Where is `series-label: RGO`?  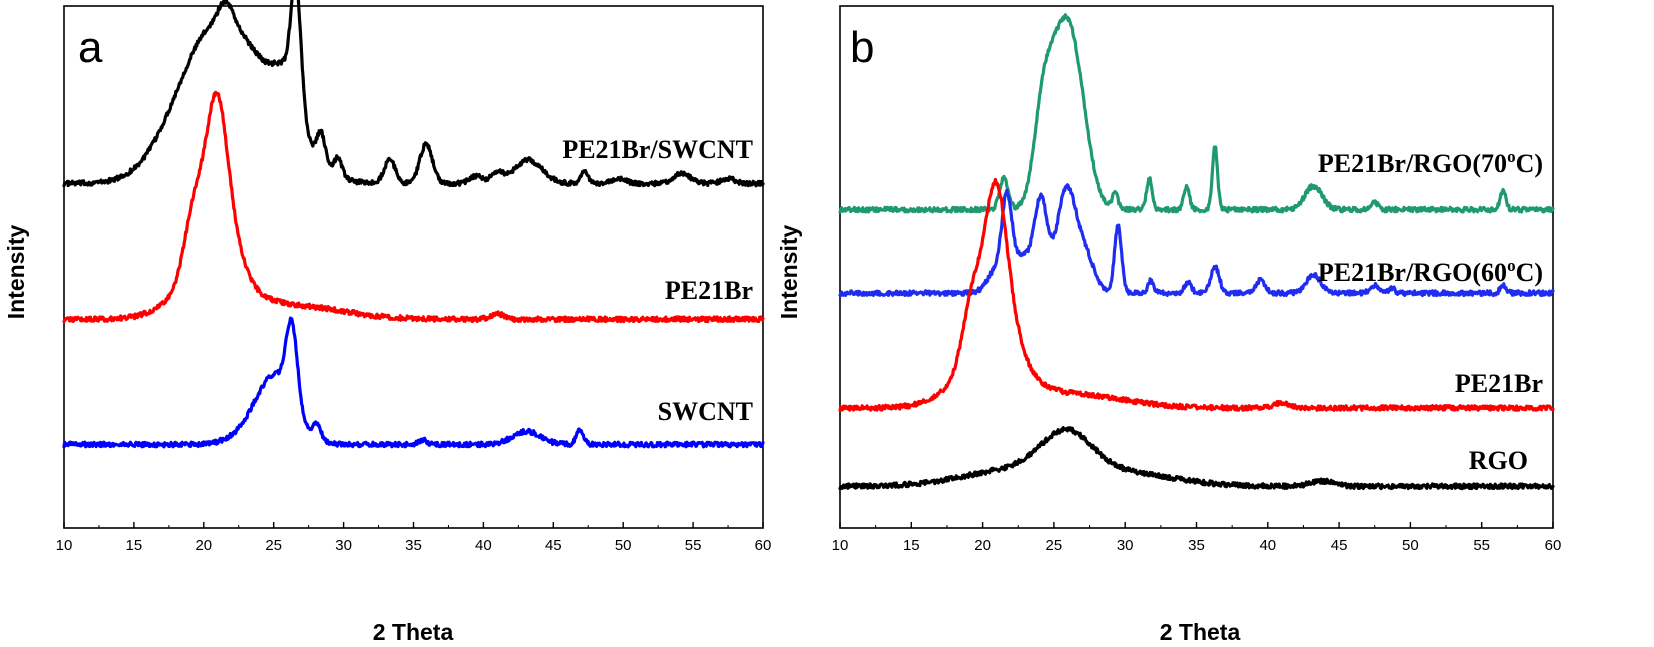 series-label: RGO is located at coordinates (1498, 460).